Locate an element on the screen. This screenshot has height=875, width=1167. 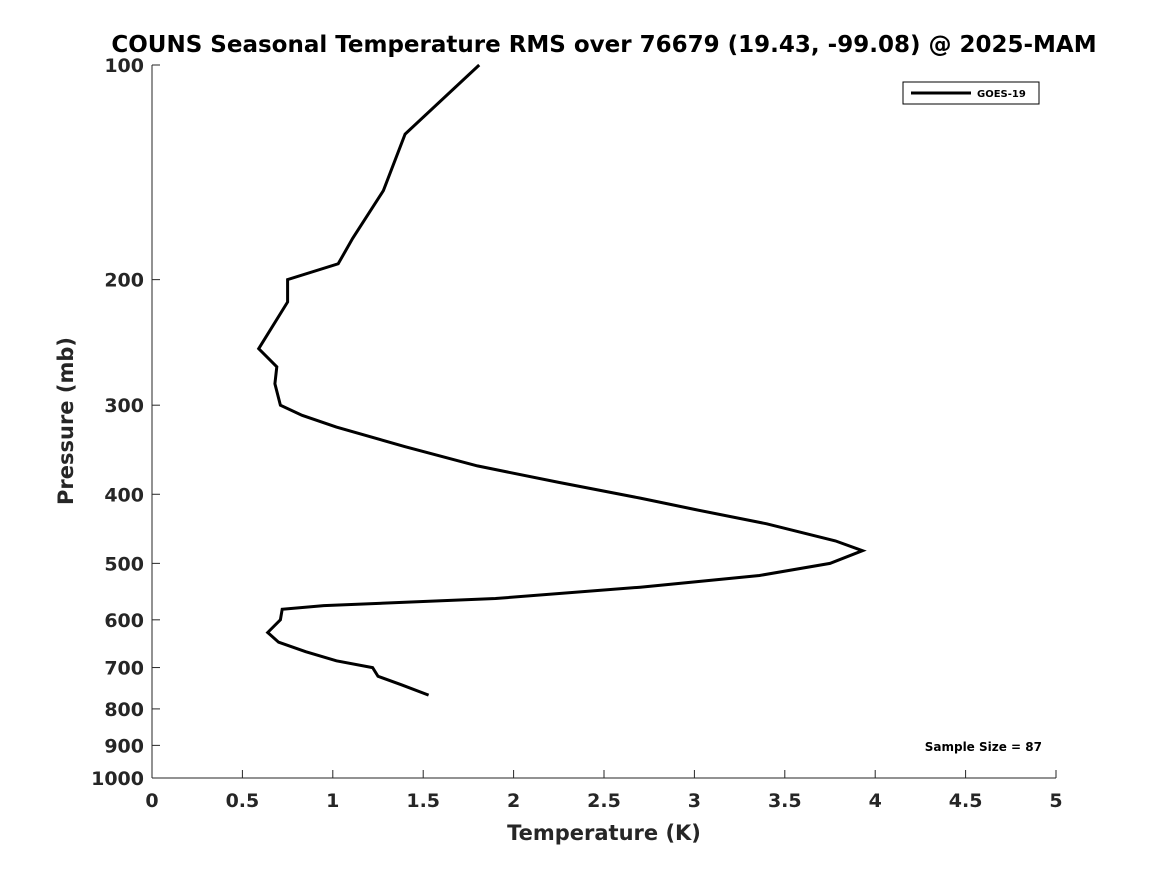
x-tick-label: 3 is located at coordinates (694, 801).